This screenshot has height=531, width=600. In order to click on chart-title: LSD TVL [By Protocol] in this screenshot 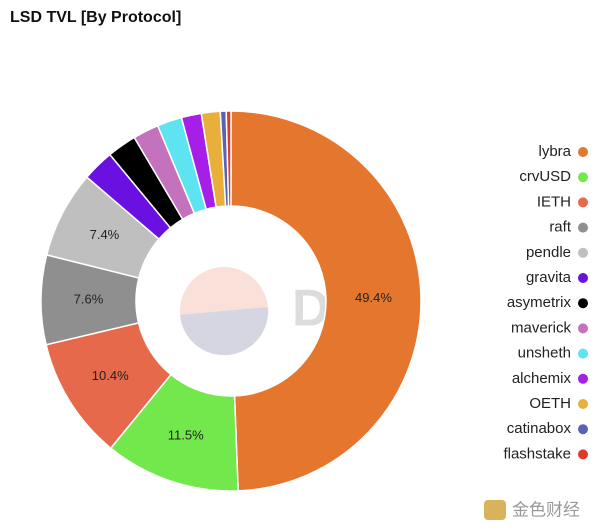, I will do `click(95, 17)`.